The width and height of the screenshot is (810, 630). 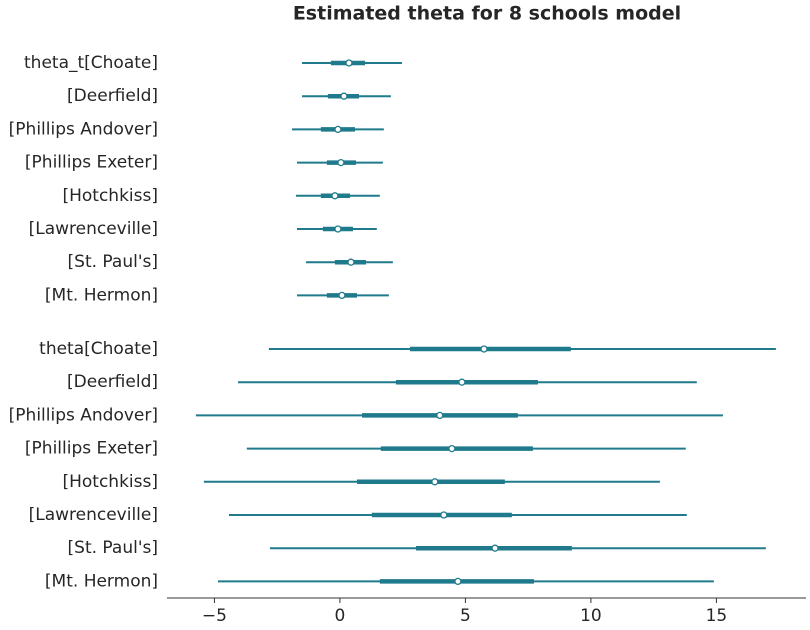 I want to click on chart-title: Estimated theta for 8 schools model, so click(x=487, y=14).